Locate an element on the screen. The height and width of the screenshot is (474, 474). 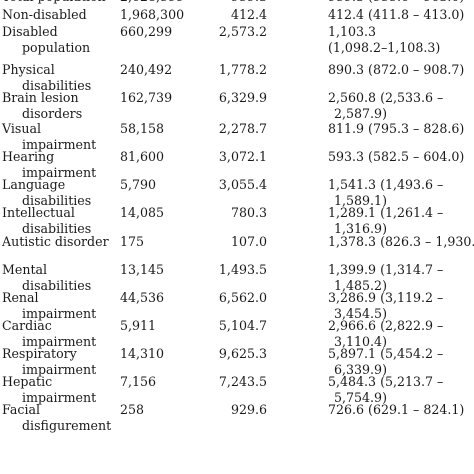
group-cell: Mental disabilities is located at coordinates (61, 277).